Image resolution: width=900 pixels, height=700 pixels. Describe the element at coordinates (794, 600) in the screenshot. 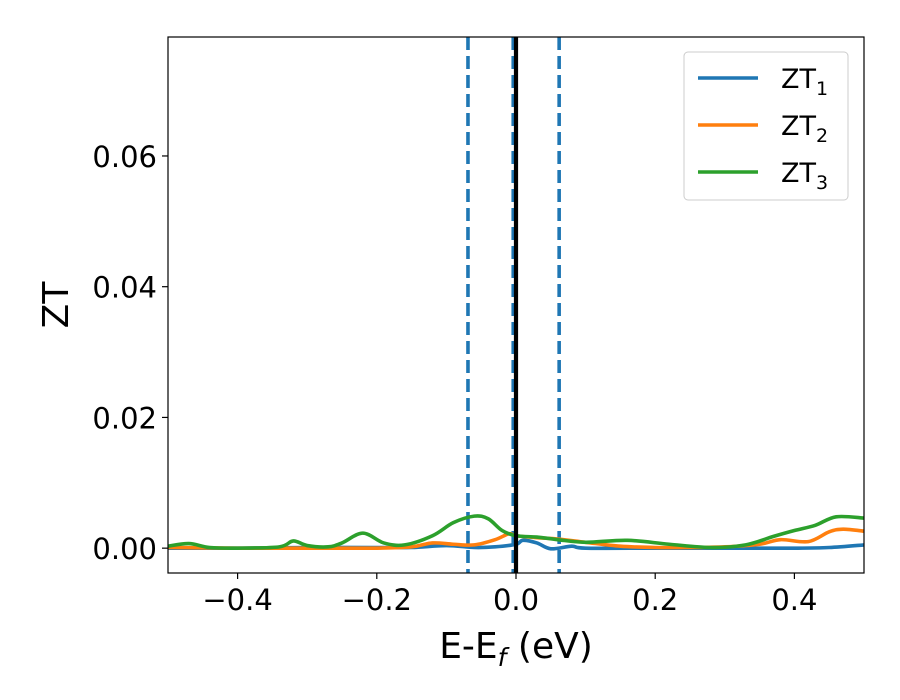

I see `x-tick-label: 0.4` at that location.